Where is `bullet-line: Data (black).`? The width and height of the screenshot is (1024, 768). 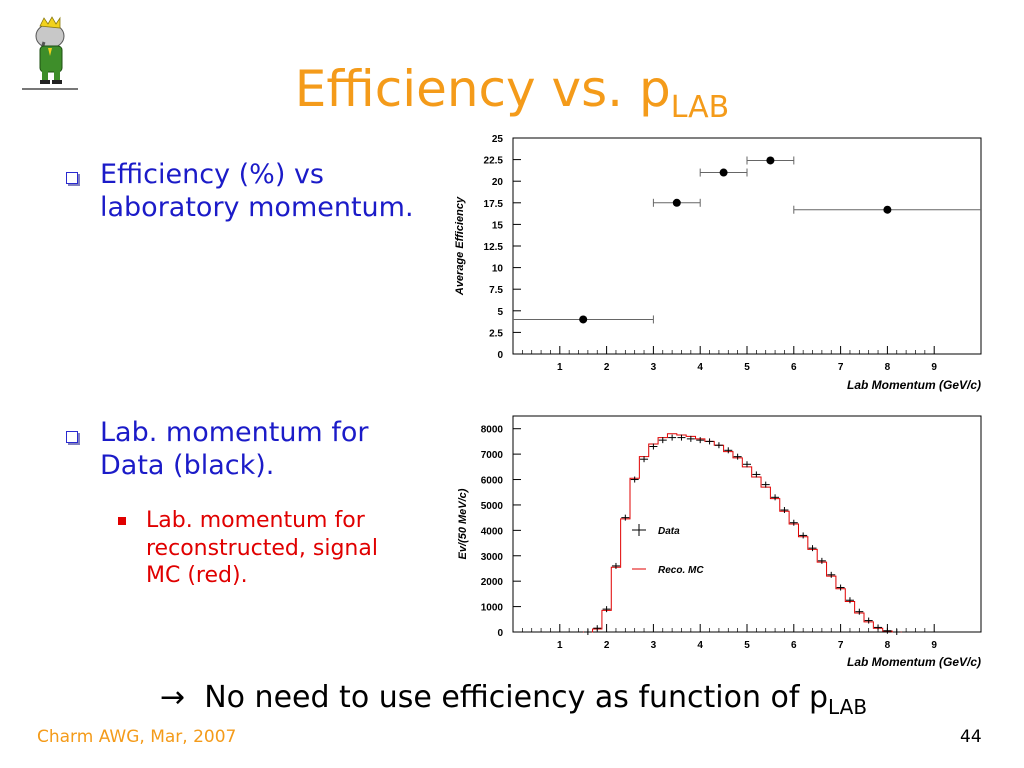 bullet-line: Data (black). is located at coordinates (187, 466).